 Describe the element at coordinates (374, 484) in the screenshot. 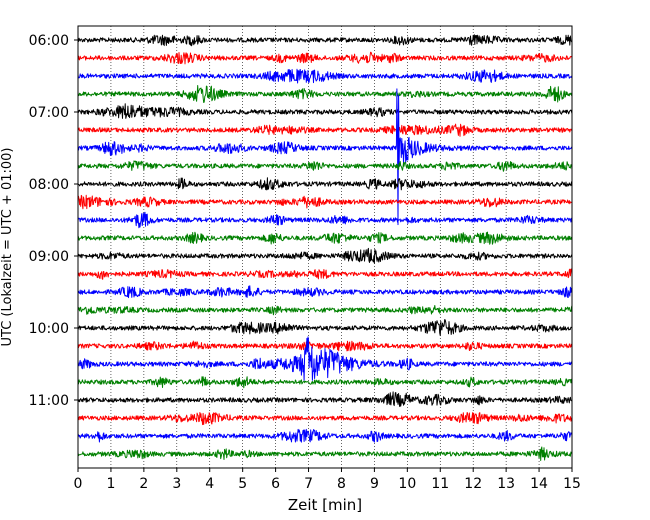

I see `x-tick-label: 9` at that location.